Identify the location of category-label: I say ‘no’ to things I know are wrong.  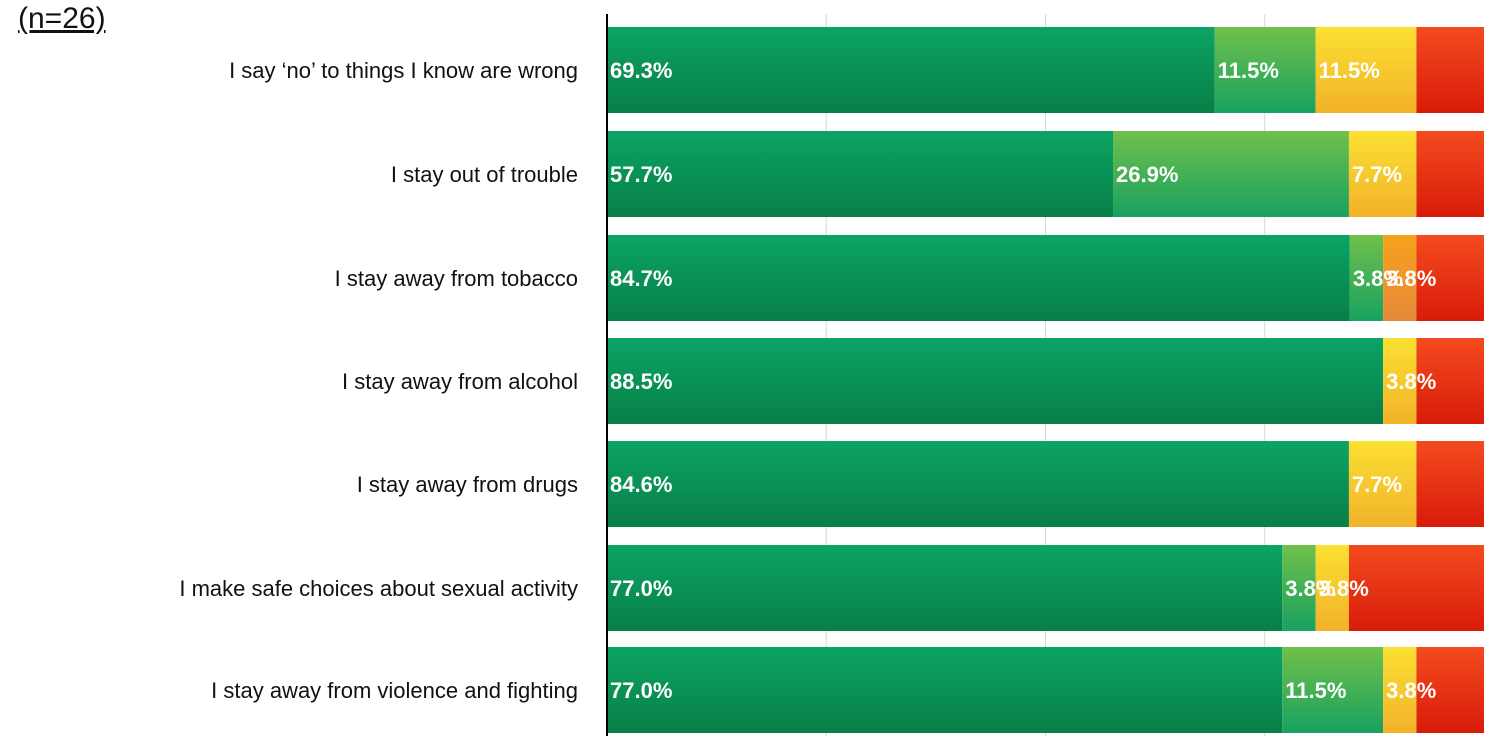
(403, 70).